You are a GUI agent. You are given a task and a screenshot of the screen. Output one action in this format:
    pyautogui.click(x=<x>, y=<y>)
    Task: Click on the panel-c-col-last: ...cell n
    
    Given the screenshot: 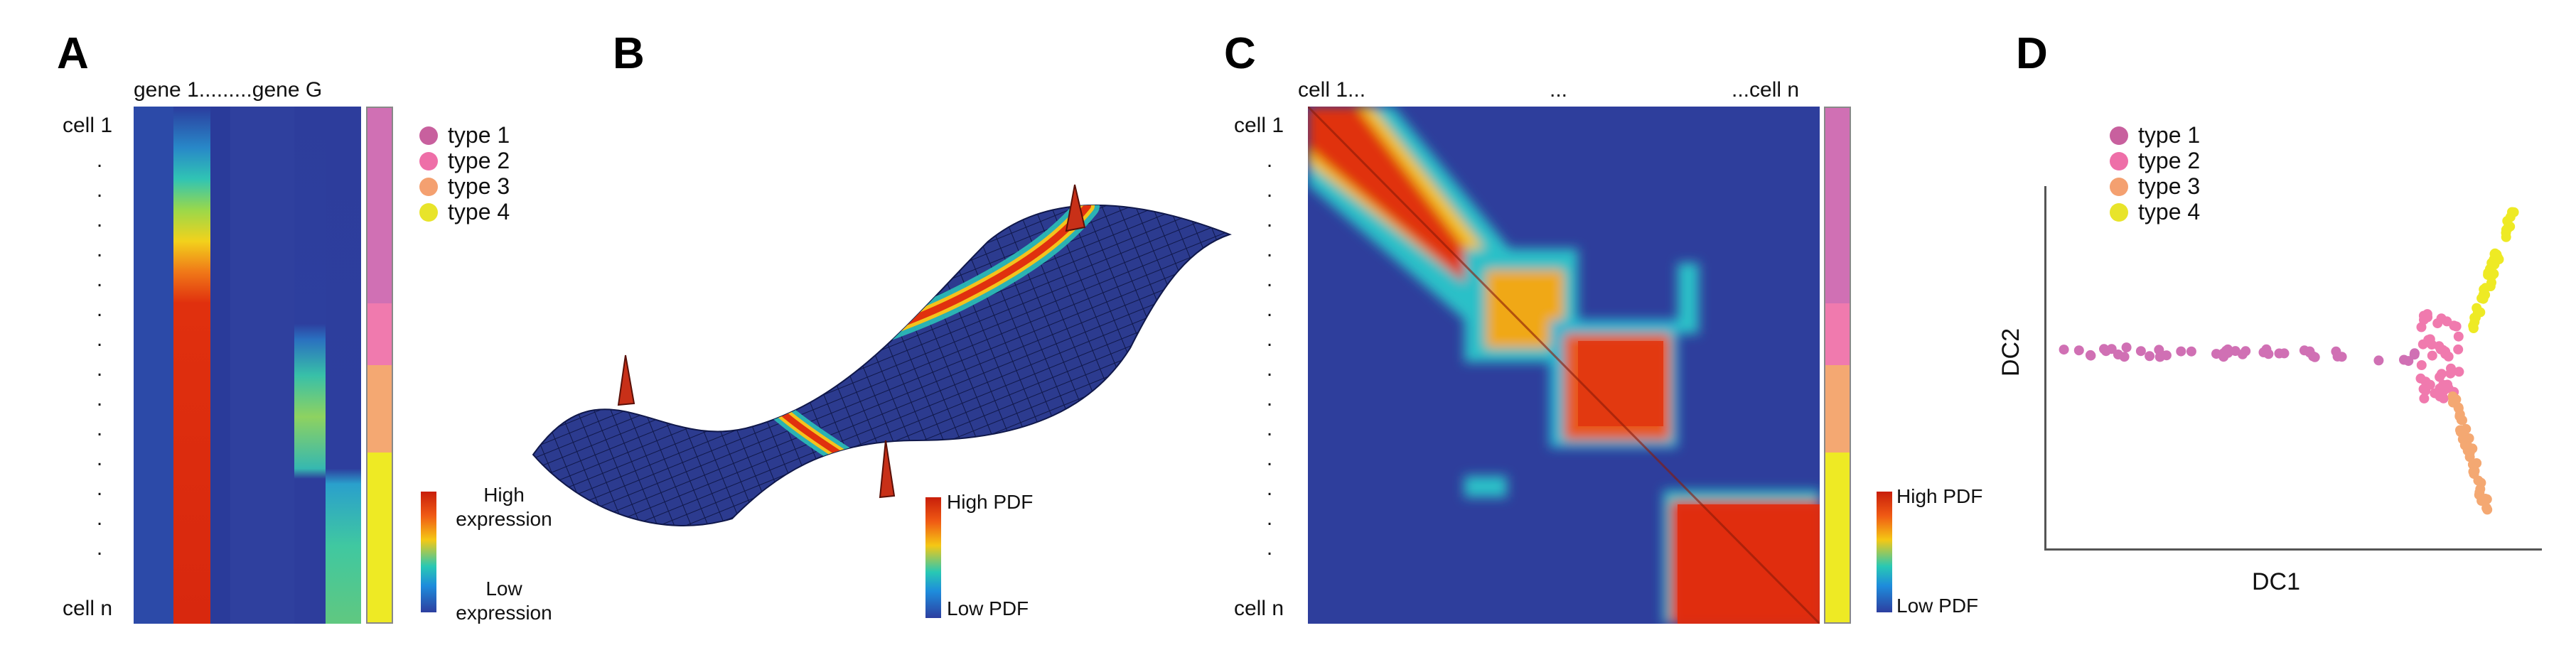 What is the action you would take?
    pyautogui.click(x=1766, y=90)
    